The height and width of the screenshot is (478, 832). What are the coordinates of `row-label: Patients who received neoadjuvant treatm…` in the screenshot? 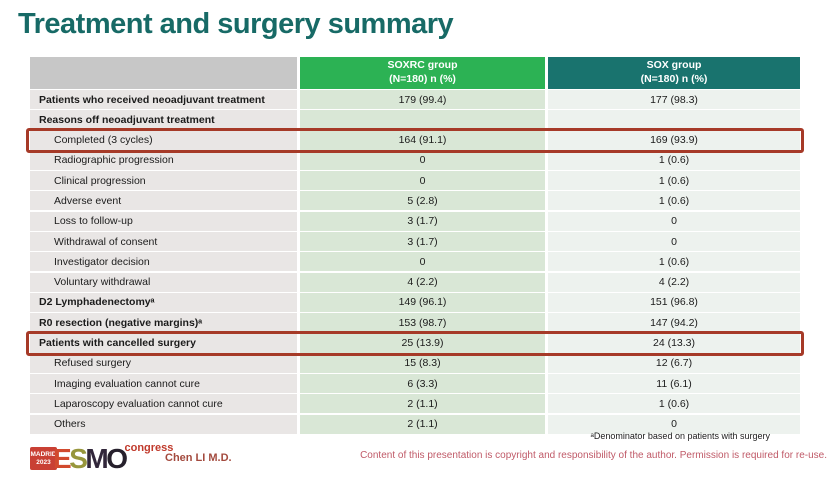 It's located at (163, 99).